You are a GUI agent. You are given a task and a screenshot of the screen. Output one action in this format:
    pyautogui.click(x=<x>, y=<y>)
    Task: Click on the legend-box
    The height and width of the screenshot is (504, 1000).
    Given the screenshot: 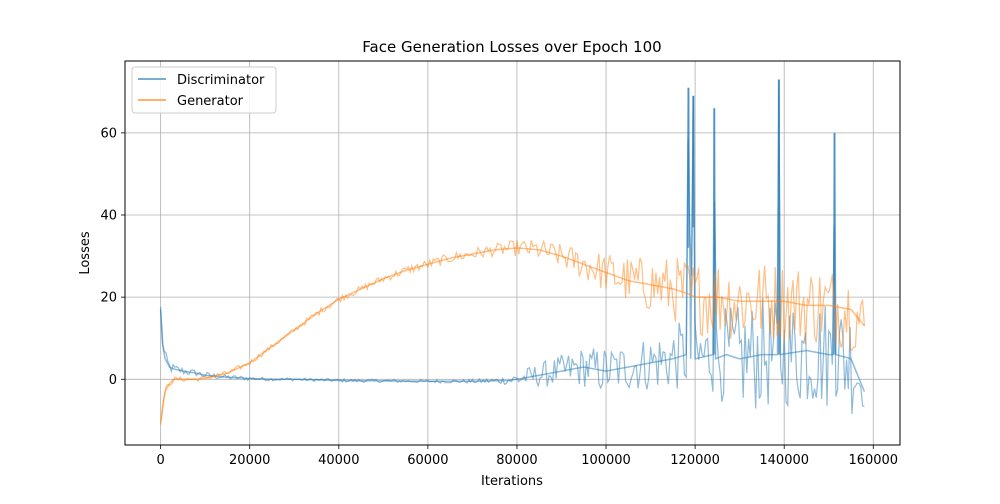 What is the action you would take?
    pyautogui.click(x=204, y=90)
    